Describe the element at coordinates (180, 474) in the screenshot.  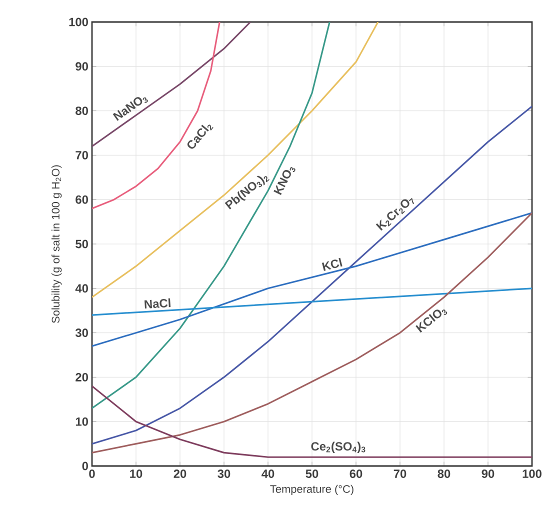
I see `x-tick-label: 20` at that location.